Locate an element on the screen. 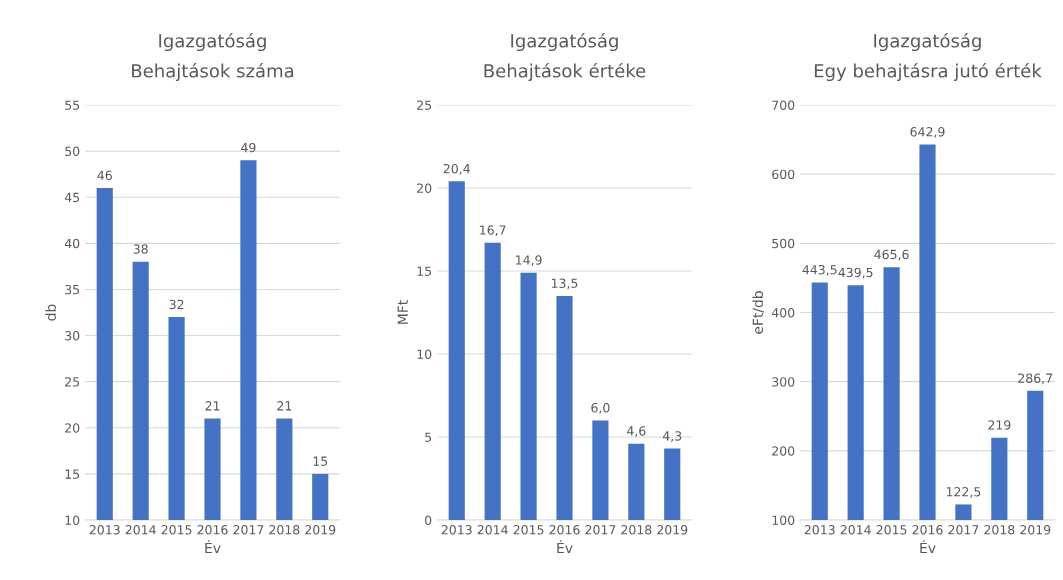 The width and height of the screenshot is (1063, 580). data-label: 32 is located at coordinates (176, 304).